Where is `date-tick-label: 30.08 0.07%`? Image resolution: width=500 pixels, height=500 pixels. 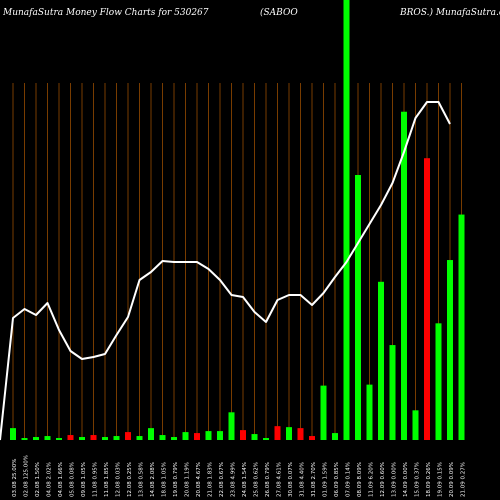
date-tick-label: 30.08 0.07% is located at coordinates (291, 479).